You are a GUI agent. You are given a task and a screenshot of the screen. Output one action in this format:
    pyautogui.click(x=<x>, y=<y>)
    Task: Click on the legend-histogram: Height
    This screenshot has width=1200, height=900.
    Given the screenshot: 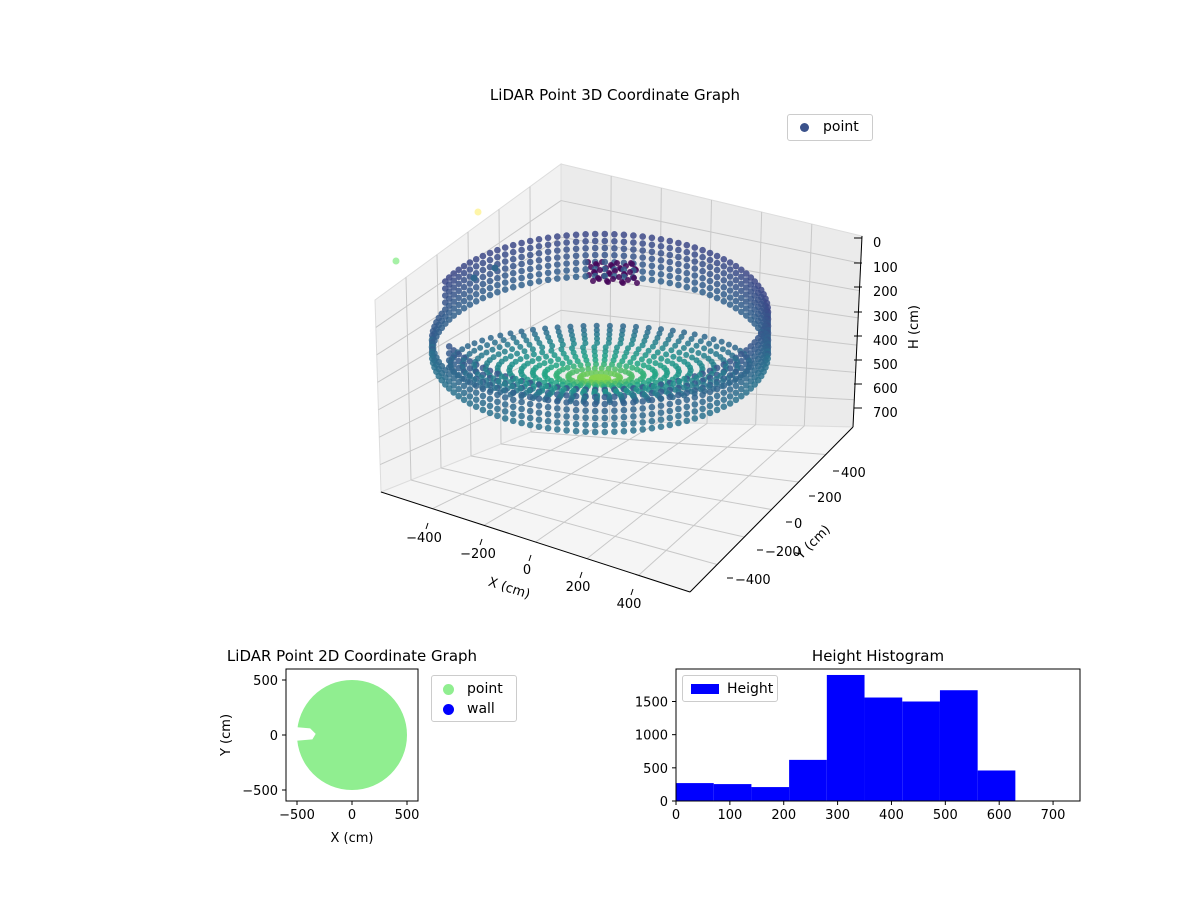 What is the action you would take?
    pyautogui.click(x=730, y=688)
    